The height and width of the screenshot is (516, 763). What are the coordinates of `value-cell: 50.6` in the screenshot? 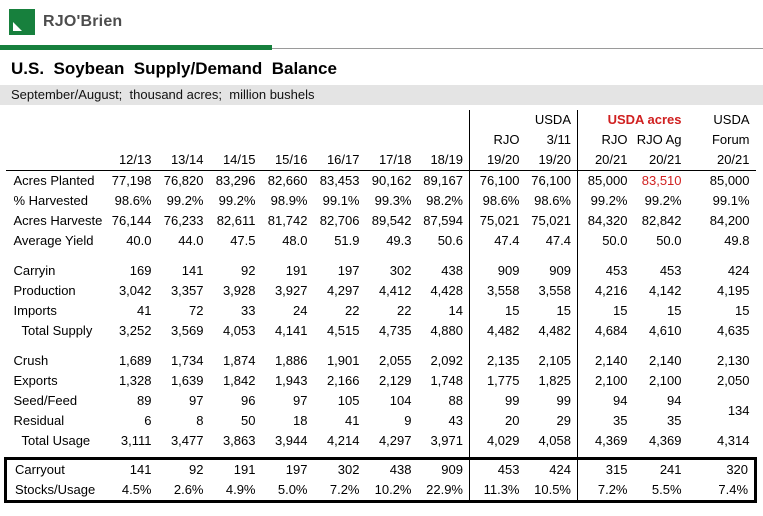 It's located at (450, 240).